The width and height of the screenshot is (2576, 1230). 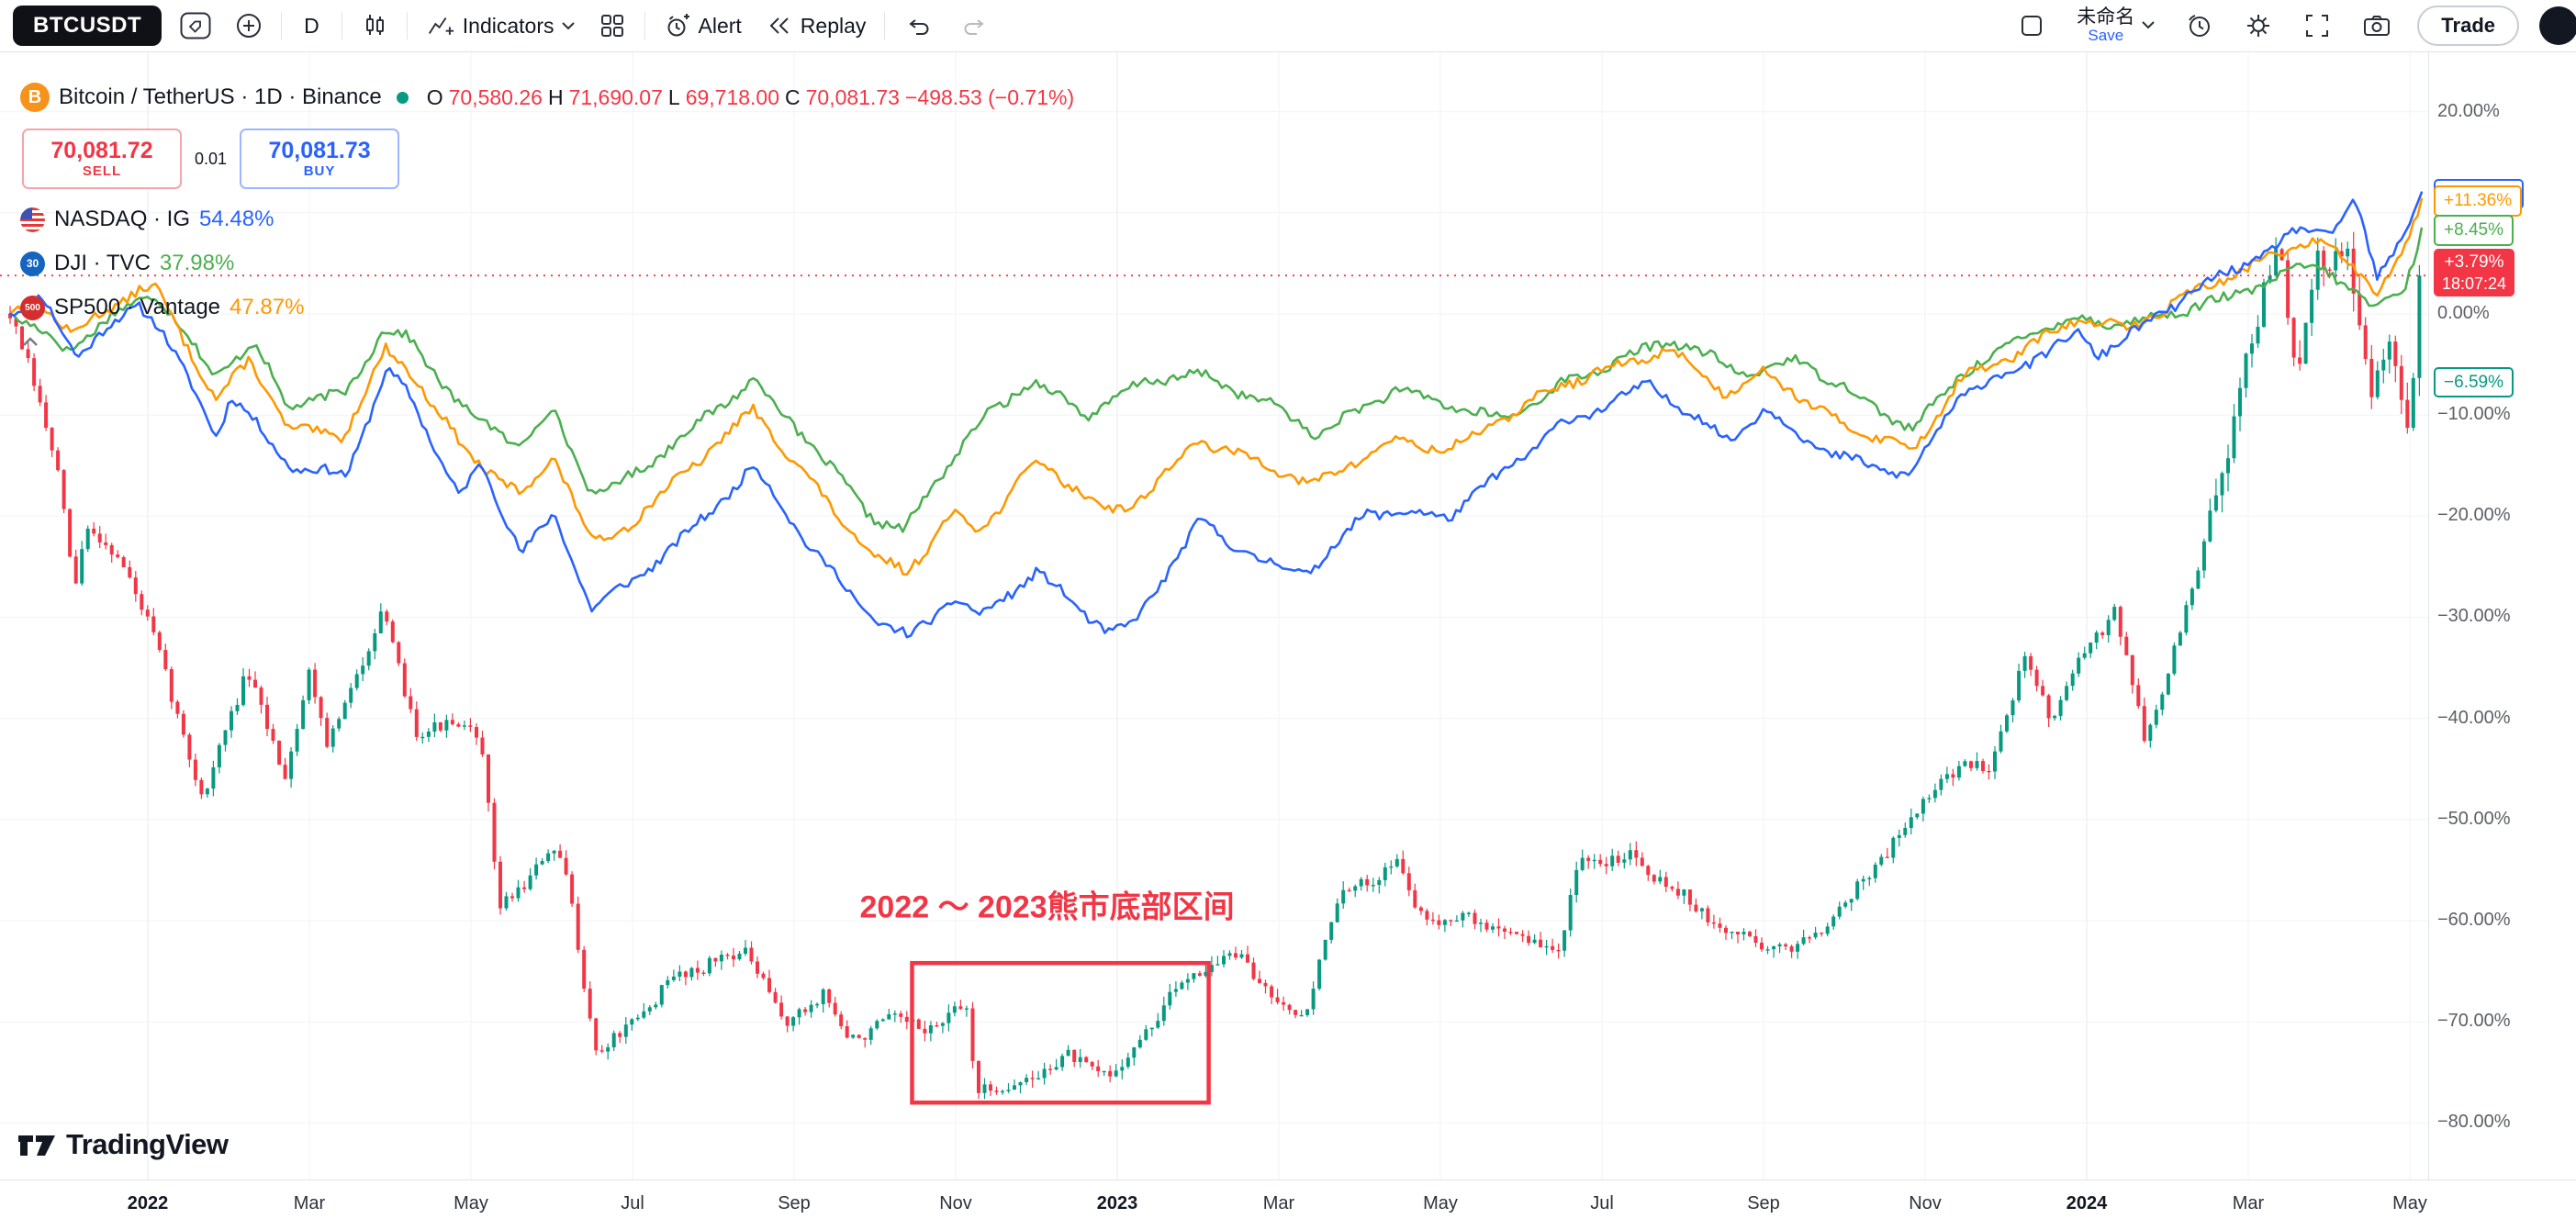 I want to click on low-value: 69,718.00, so click(x=732, y=96).